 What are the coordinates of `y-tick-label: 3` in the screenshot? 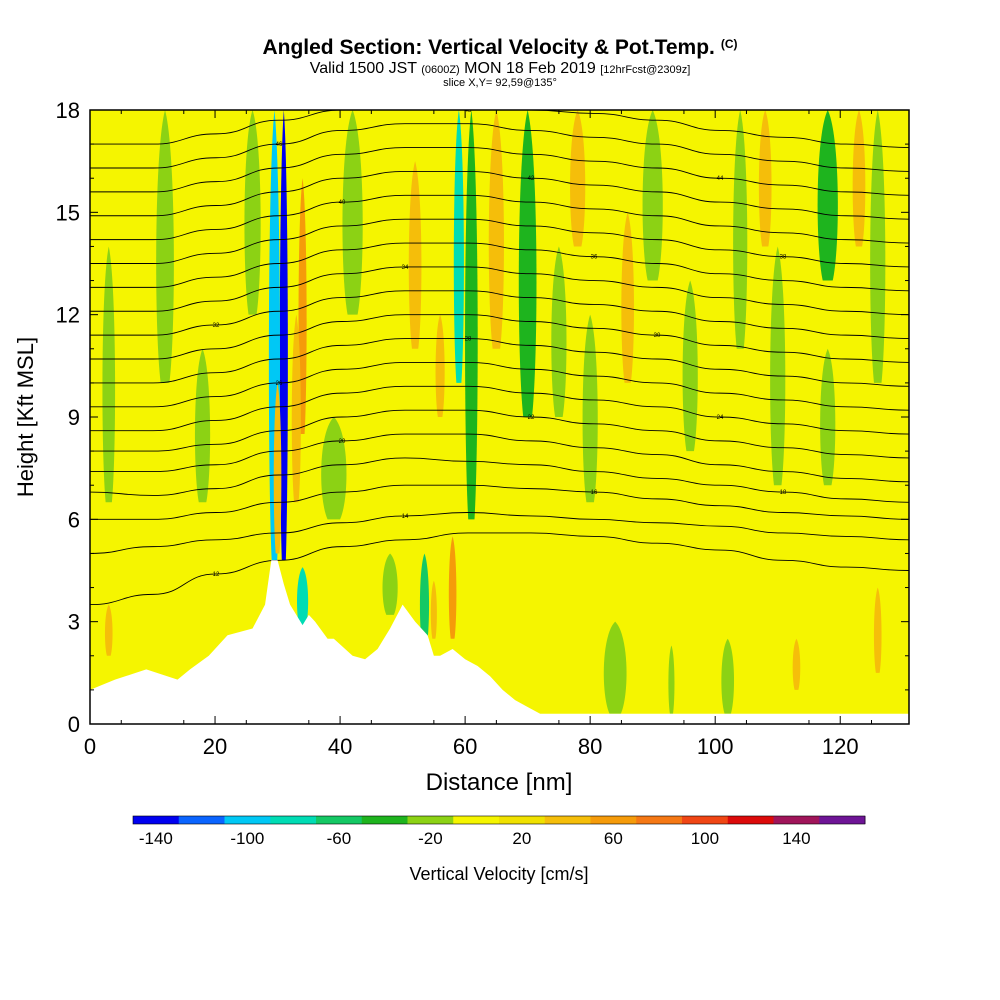 It's located at (74, 622).